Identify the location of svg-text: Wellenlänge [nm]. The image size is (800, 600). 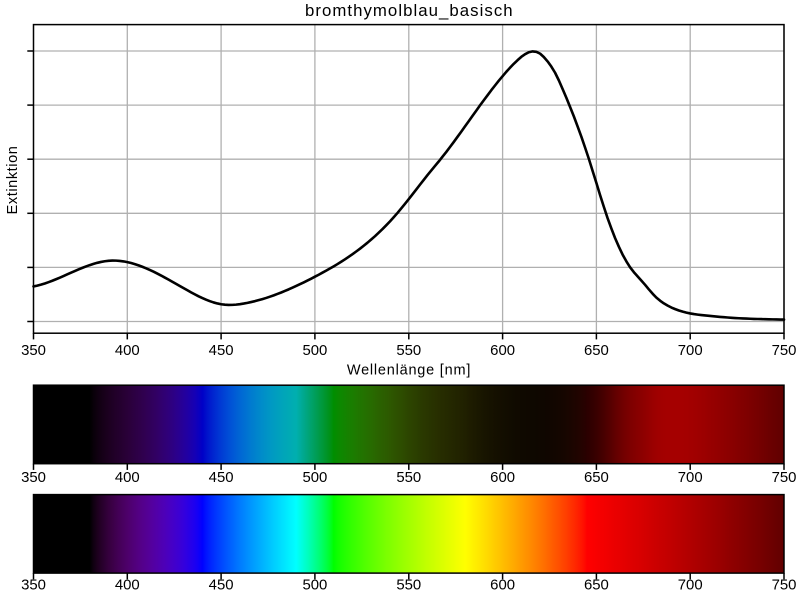
(409, 370).